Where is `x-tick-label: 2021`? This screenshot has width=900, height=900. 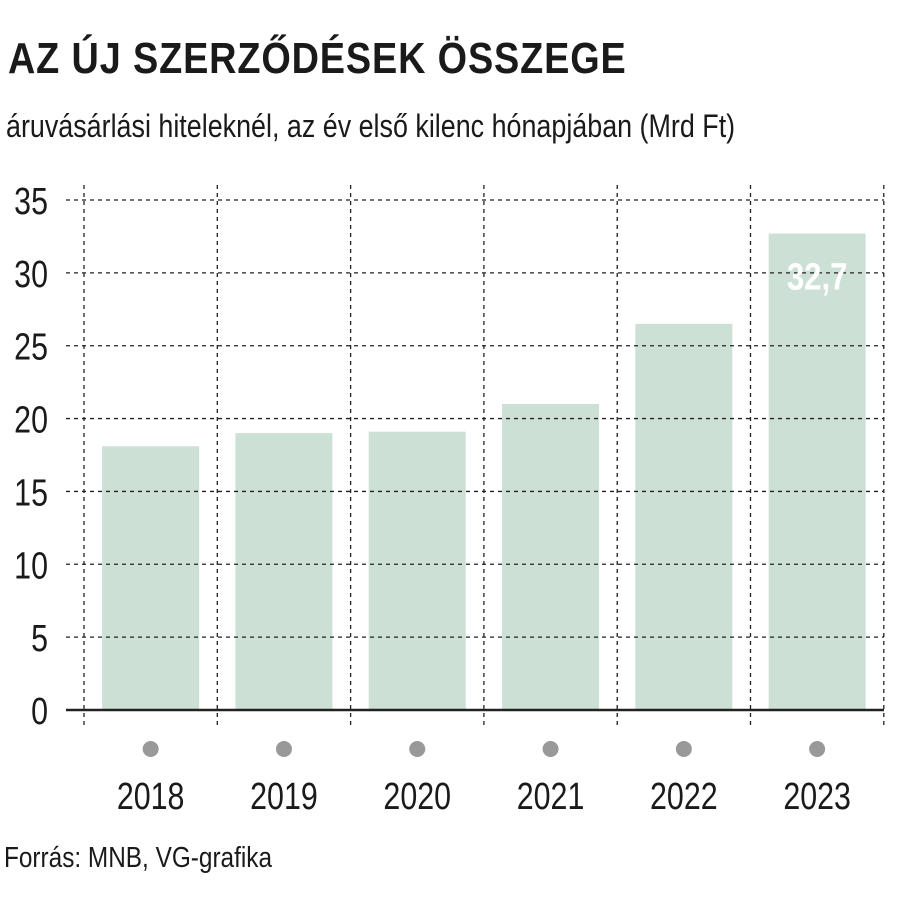
x-tick-label: 2021 is located at coordinates (551, 797).